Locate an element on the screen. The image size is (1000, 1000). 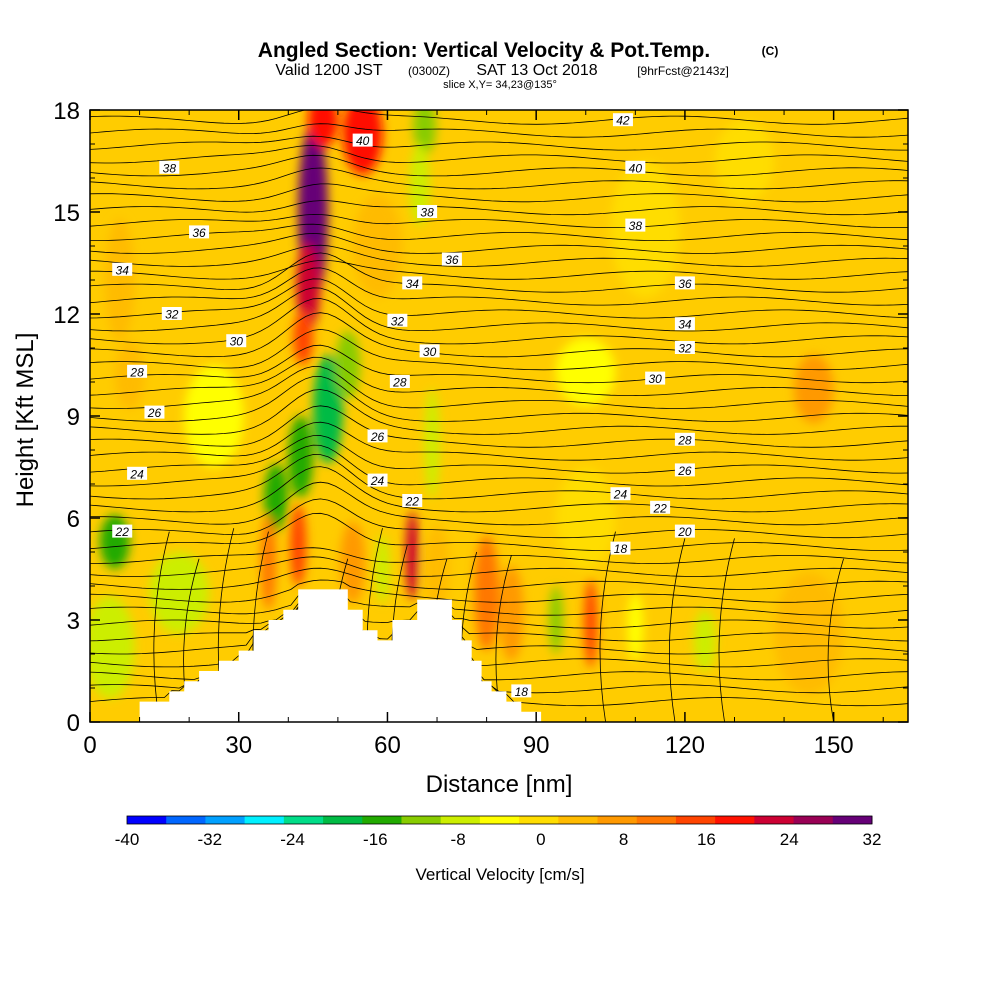
x-tick-label: 120 is located at coordinates (685, 745).